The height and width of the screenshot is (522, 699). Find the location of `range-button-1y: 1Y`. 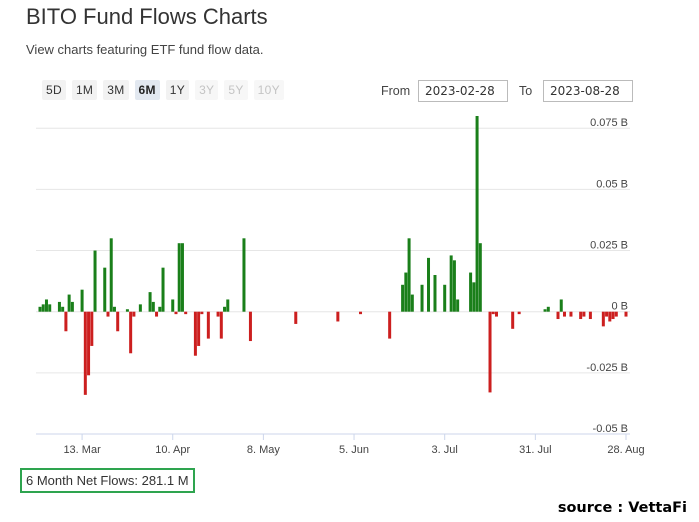

range-button-1y: 1Y is located at coordinates (177, 90).